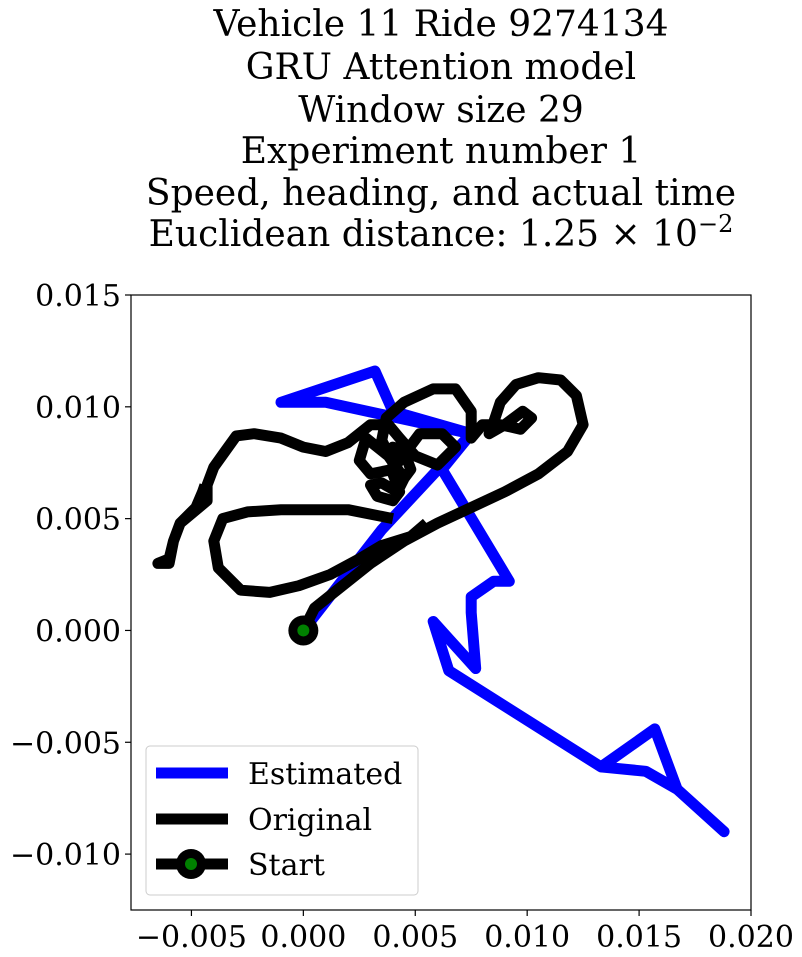 This screenshot has width=802, height=957. What do you see at coordinates (65, 743) in the screenshot?
I see `y-tick-label: −0.005` at bounding box center [65, 743].